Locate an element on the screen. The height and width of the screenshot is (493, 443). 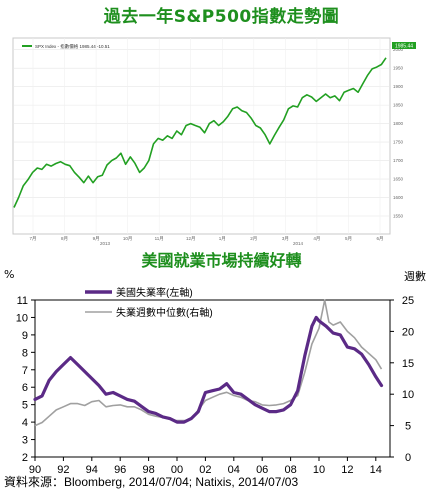
left-y-tick-label: 5 is located at coordinates (25, 406).